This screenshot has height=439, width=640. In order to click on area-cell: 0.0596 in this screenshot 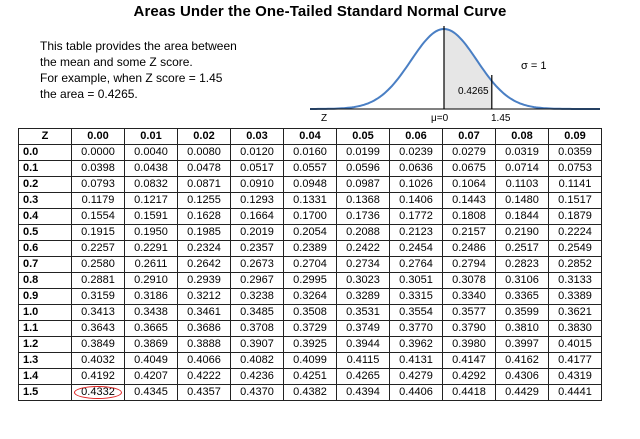, I will do `click(363, 168)`.